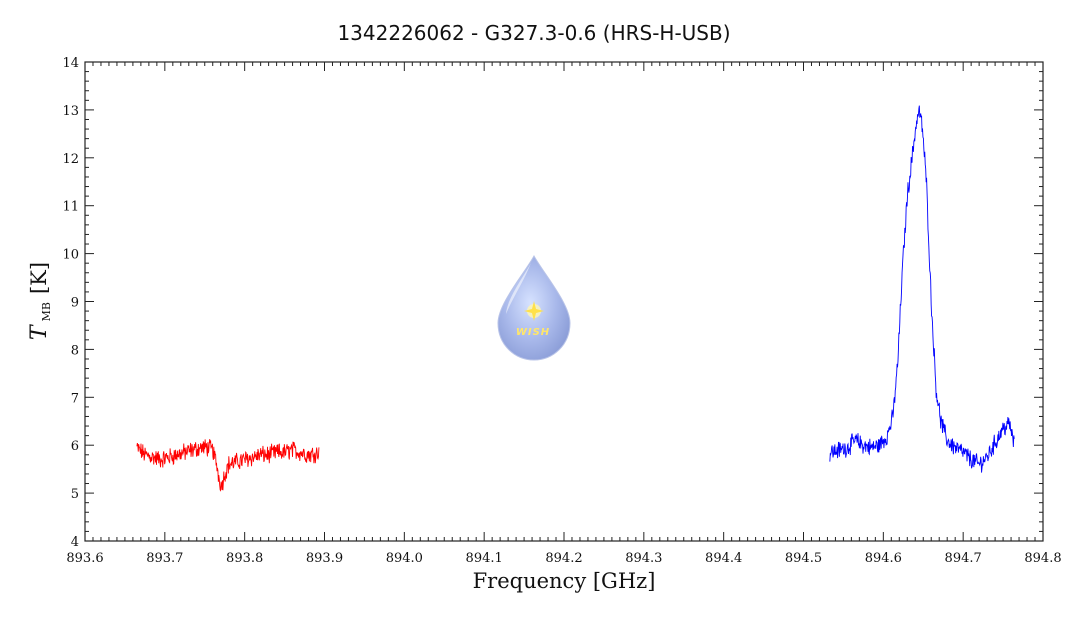  Describe the element at coordinates (70, 159) in the screenshot. I see `y-tick-label: 12` at that location.